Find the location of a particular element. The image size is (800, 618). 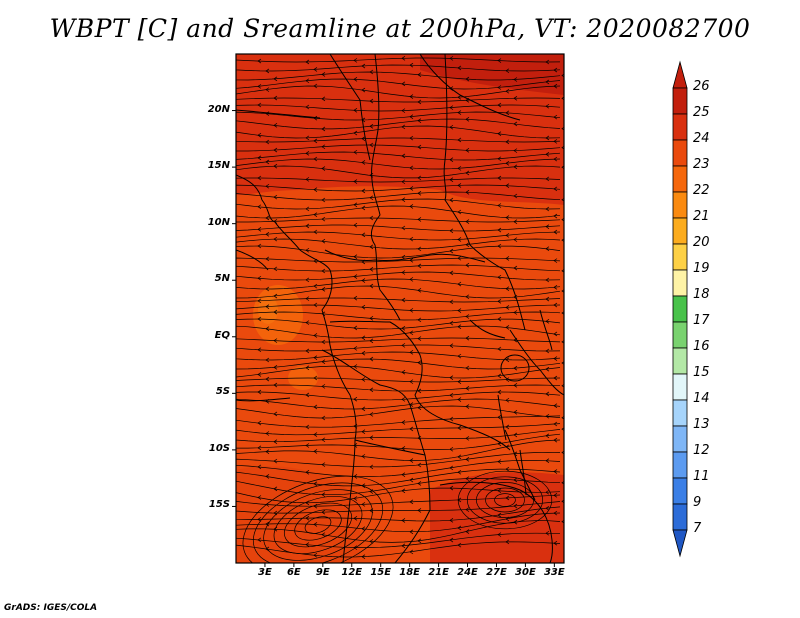

lat-label: 10S is located at coordinates (219, 448).